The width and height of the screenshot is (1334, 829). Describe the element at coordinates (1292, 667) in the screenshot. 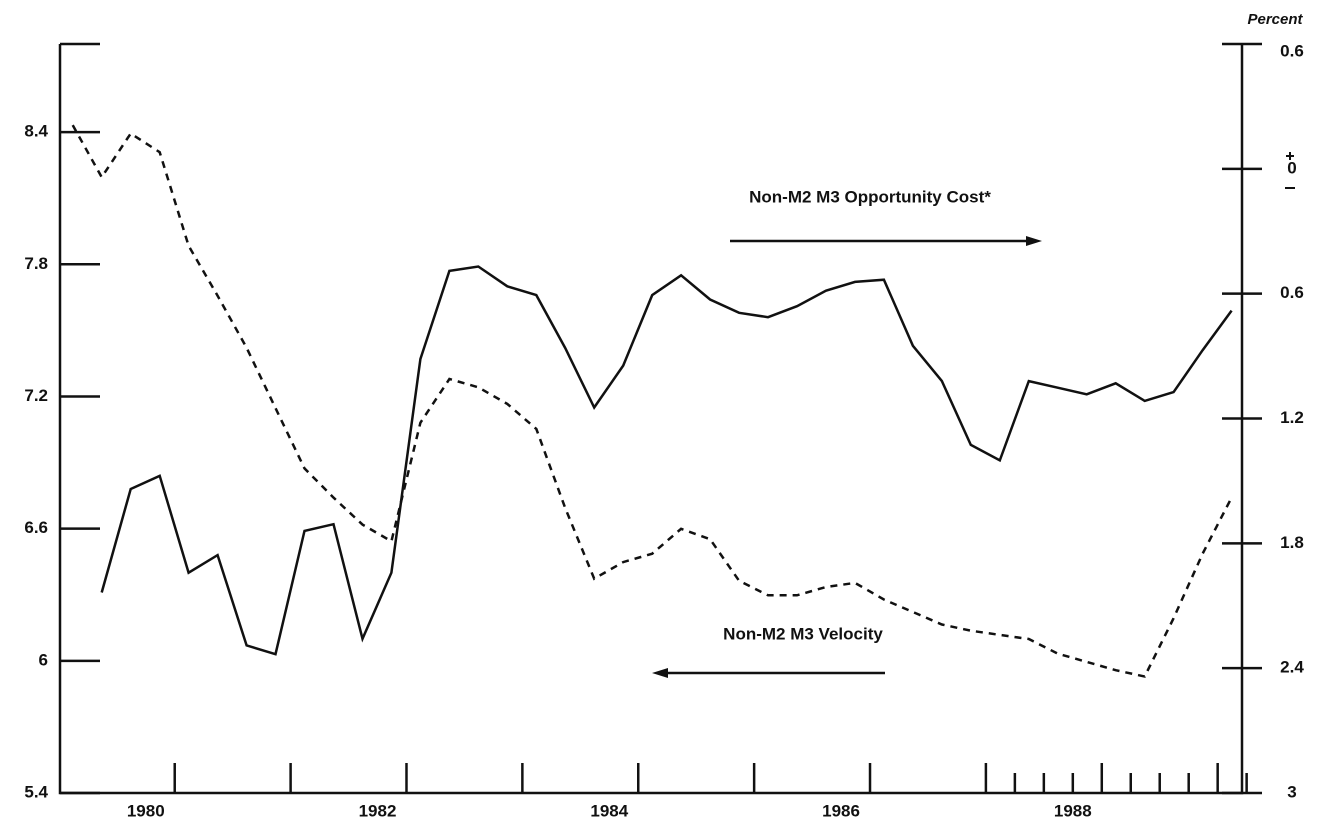

I see `y2-tick-label: 2.4` at that location.